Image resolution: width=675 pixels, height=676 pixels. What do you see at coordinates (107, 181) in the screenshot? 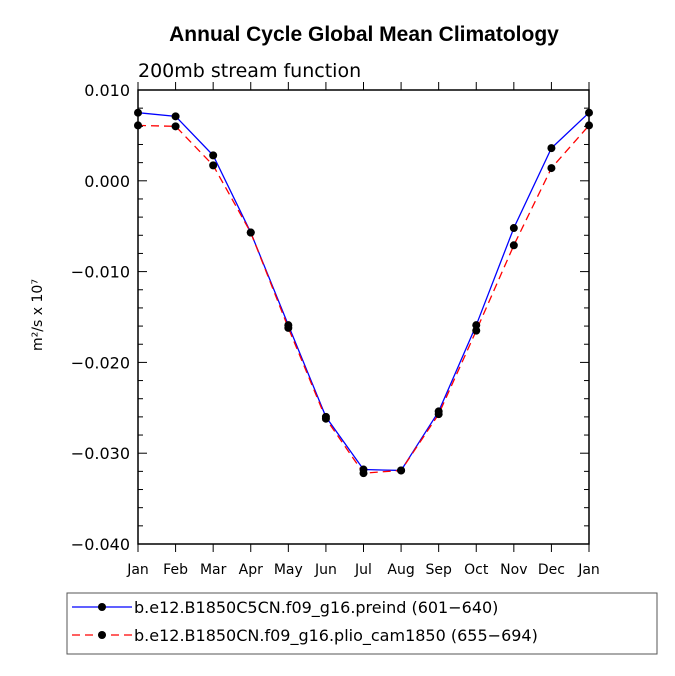
I see `y-tick-label: 0.000` at bounding box center [107, 181].